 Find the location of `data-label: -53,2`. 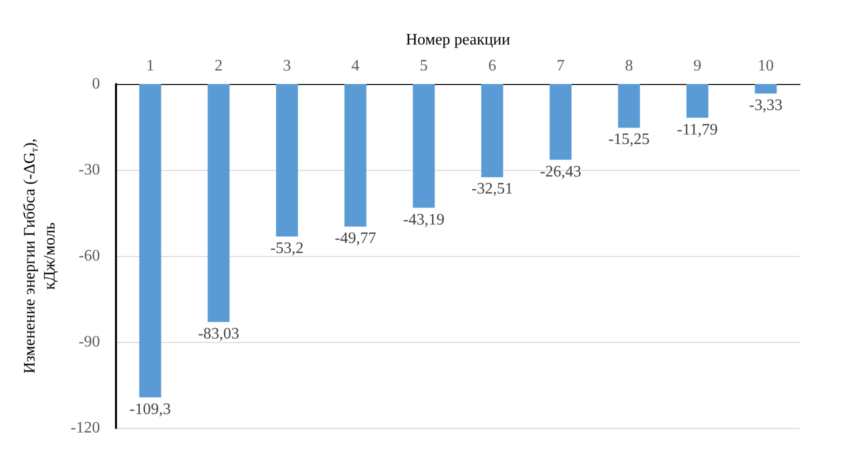

data-label: -53,2 is located at coordinates (287, 249).